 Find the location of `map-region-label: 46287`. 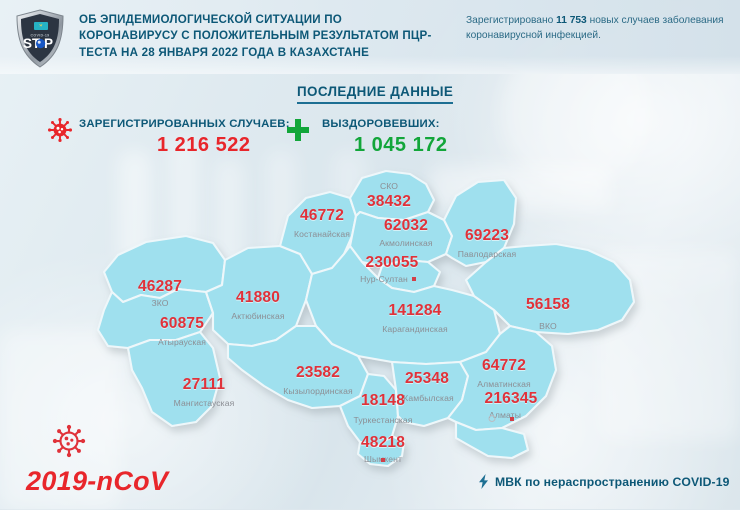

map-region-label: 46287 is located at coordinates (160, 287).